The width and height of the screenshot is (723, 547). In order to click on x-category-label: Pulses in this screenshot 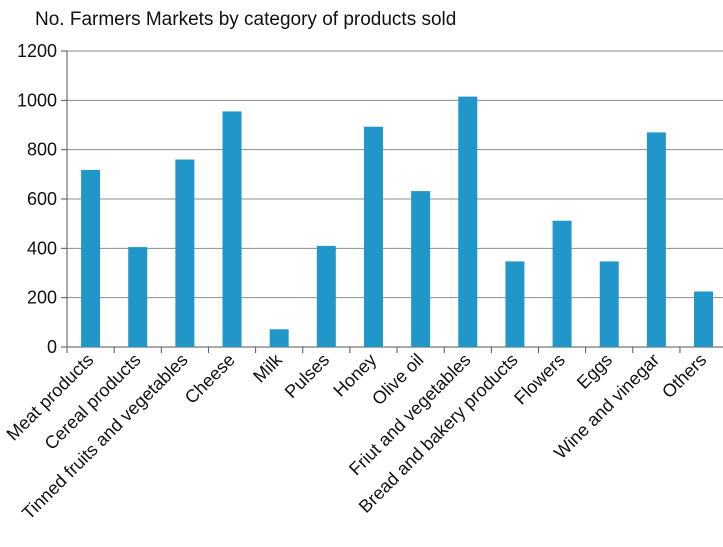, I will do `click(307, 376)`.